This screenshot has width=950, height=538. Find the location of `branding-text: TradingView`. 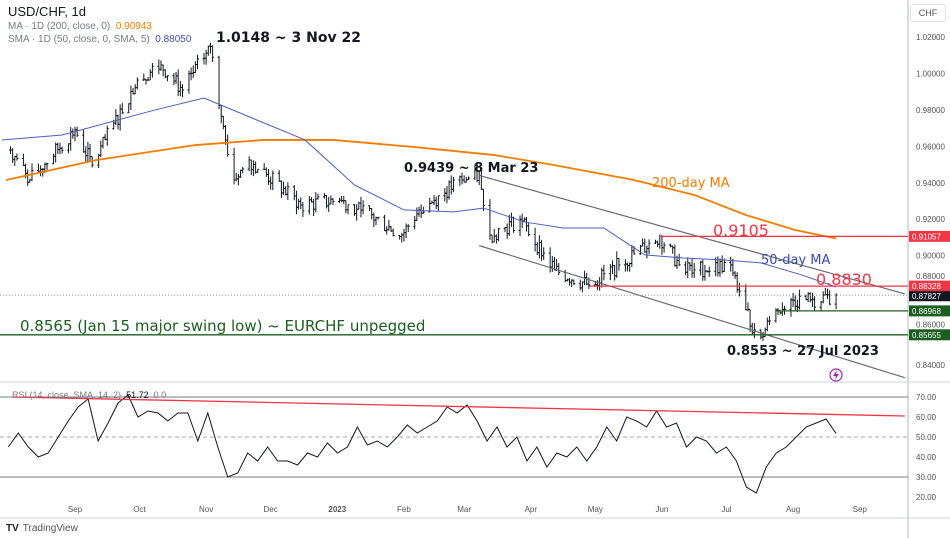

branding-text: TradingView is located at coordinates (50, 528).